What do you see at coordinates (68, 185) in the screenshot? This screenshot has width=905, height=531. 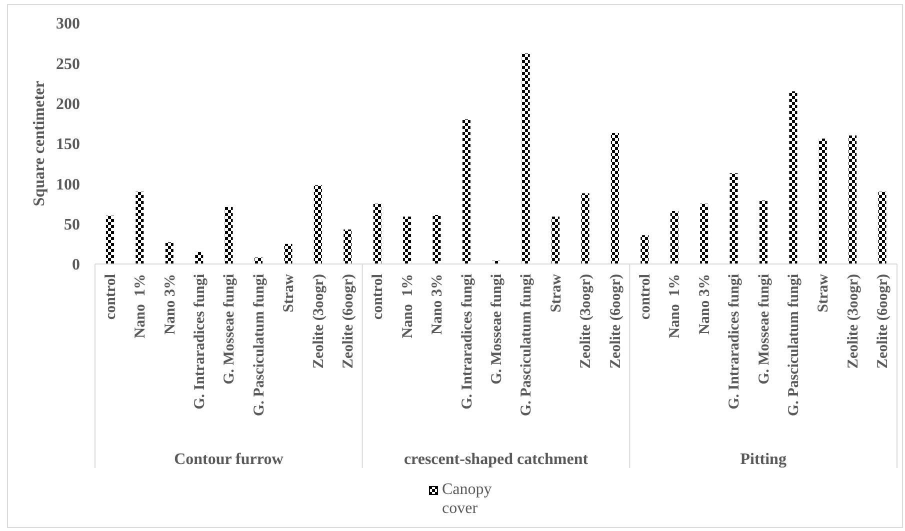 I see `y-tick-label: 100` at bounding box center [68, 185].